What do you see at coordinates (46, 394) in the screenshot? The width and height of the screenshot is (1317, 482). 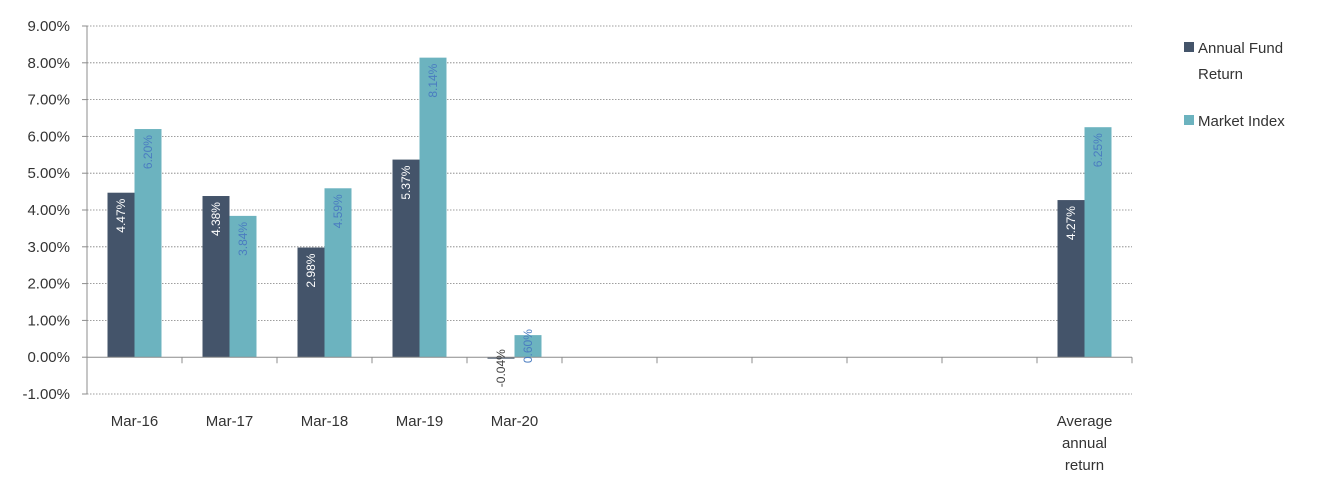 I see `y-tick-label: -1.00%` at bounding box center [46, 394].